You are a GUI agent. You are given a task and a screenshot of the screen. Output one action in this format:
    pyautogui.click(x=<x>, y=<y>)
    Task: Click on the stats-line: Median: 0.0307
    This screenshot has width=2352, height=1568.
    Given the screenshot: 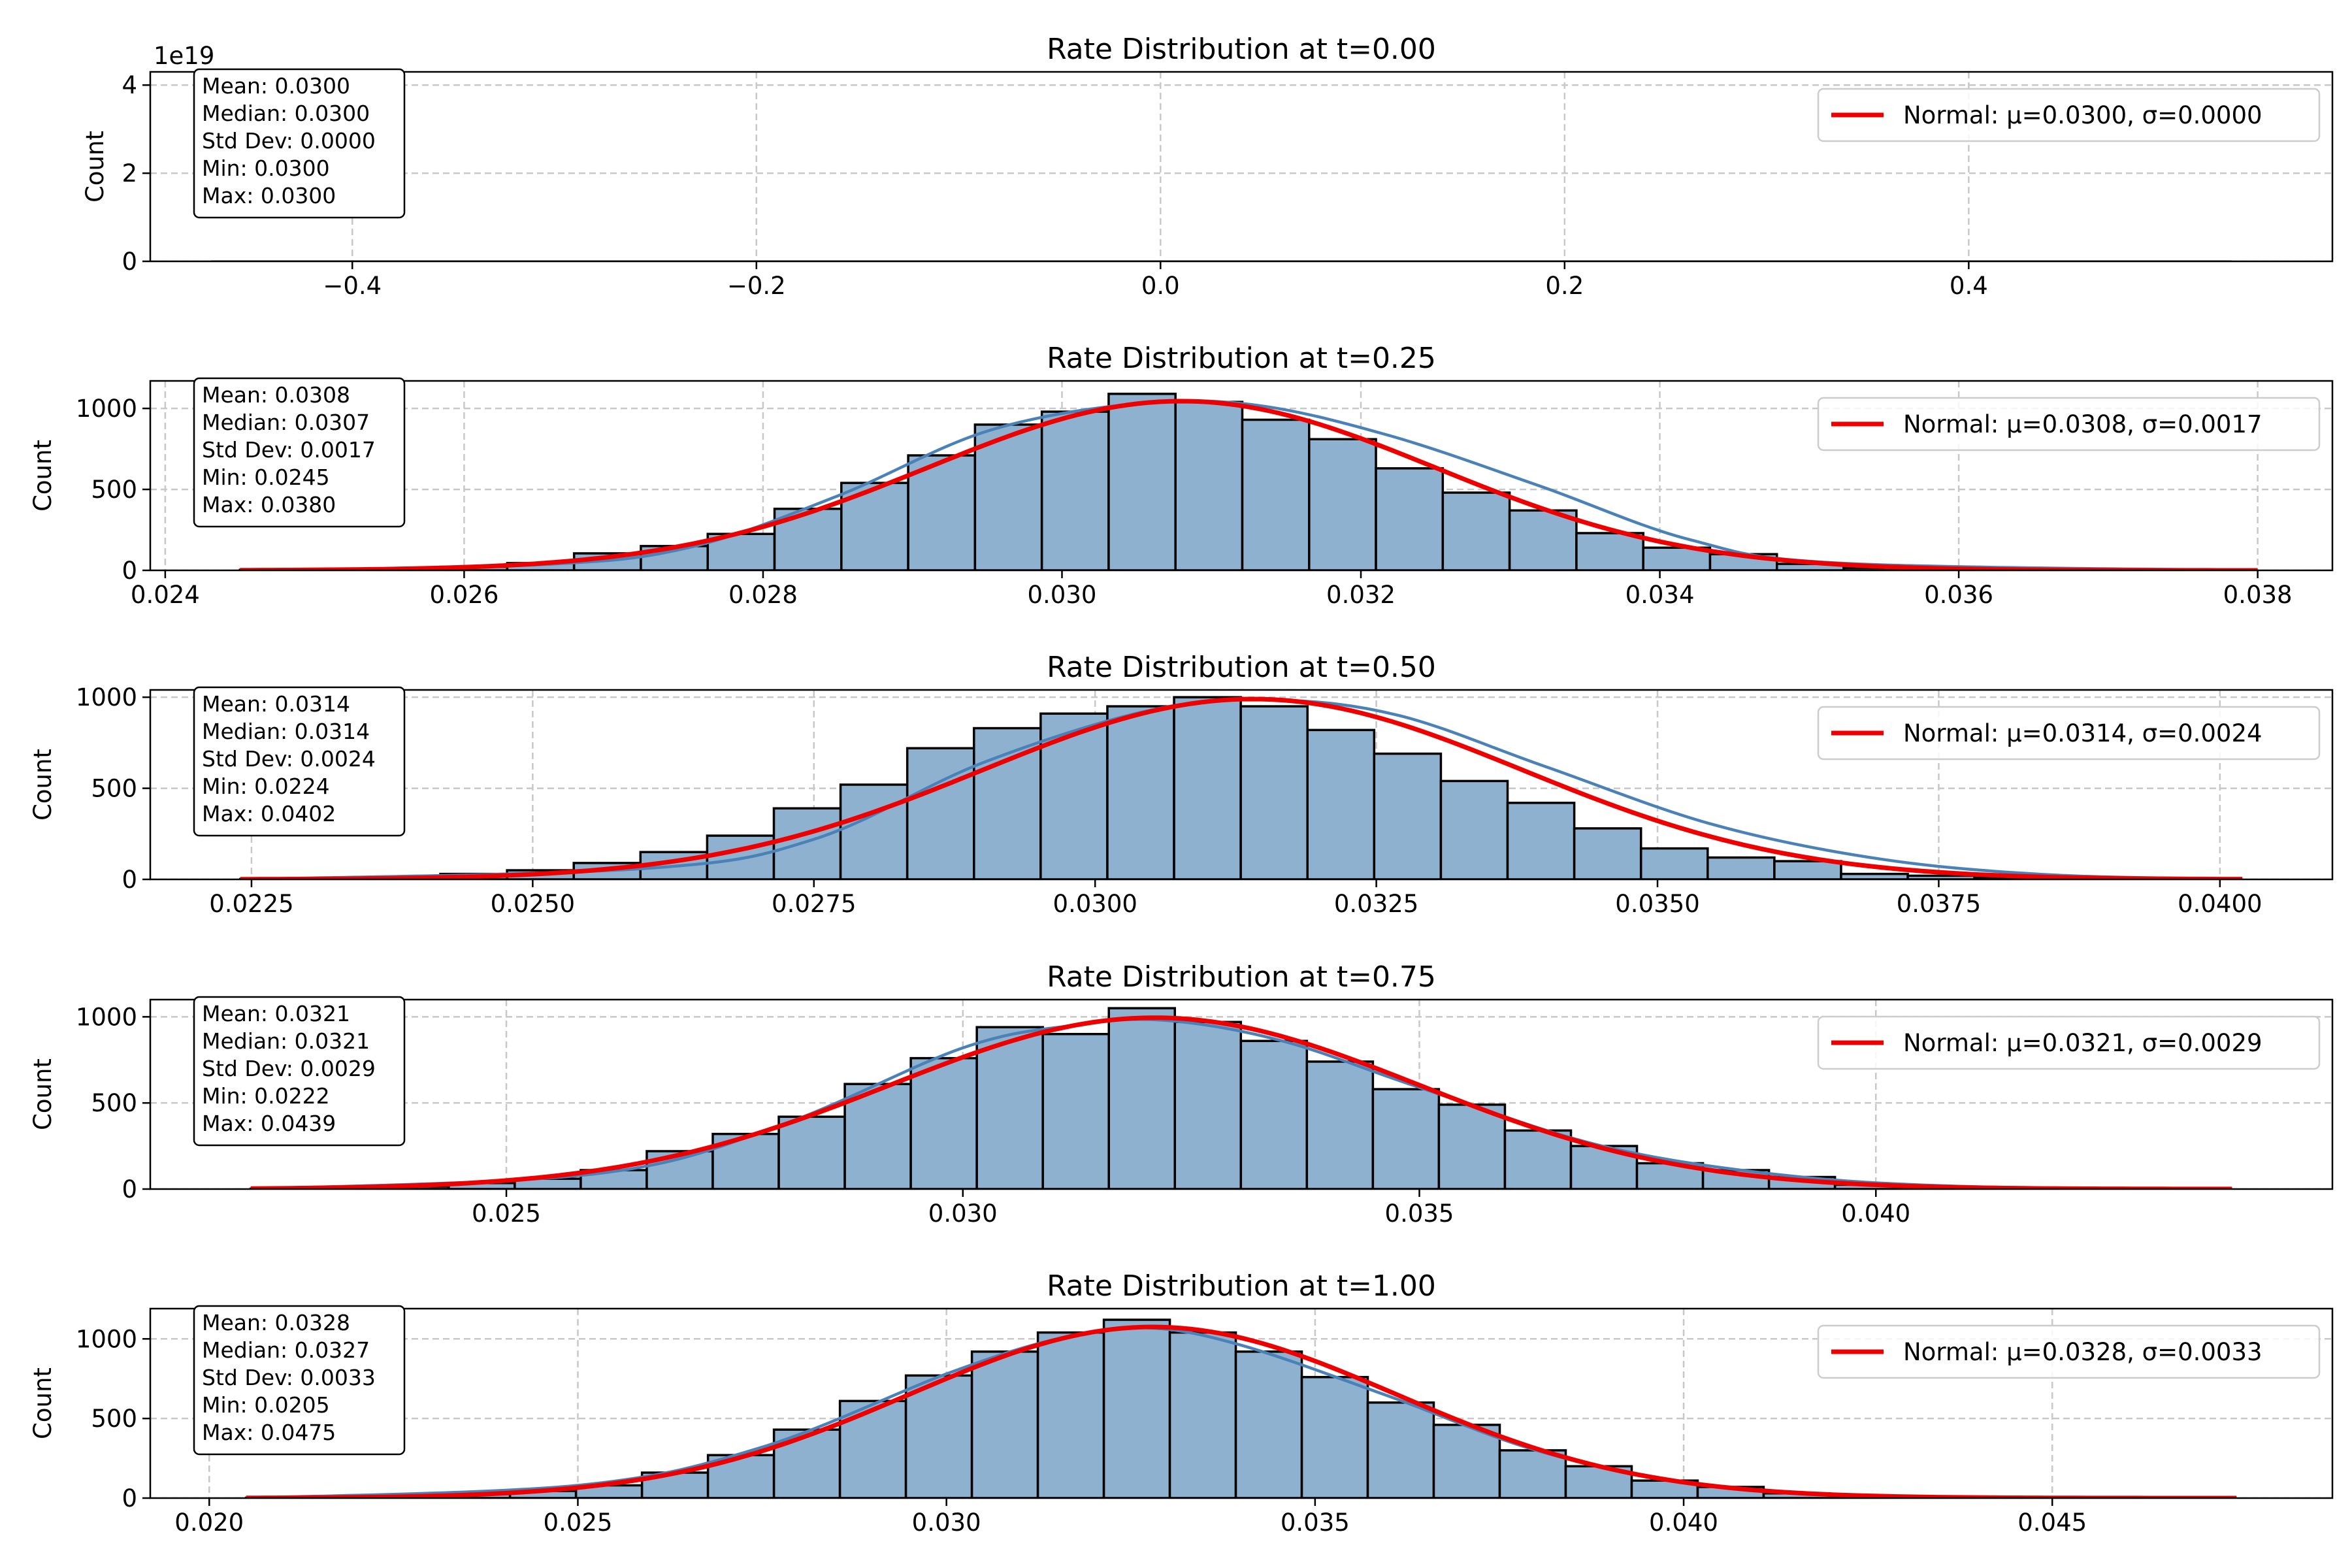 What is the action you would take?
    pyautogui.click(x=286, y=422)
    